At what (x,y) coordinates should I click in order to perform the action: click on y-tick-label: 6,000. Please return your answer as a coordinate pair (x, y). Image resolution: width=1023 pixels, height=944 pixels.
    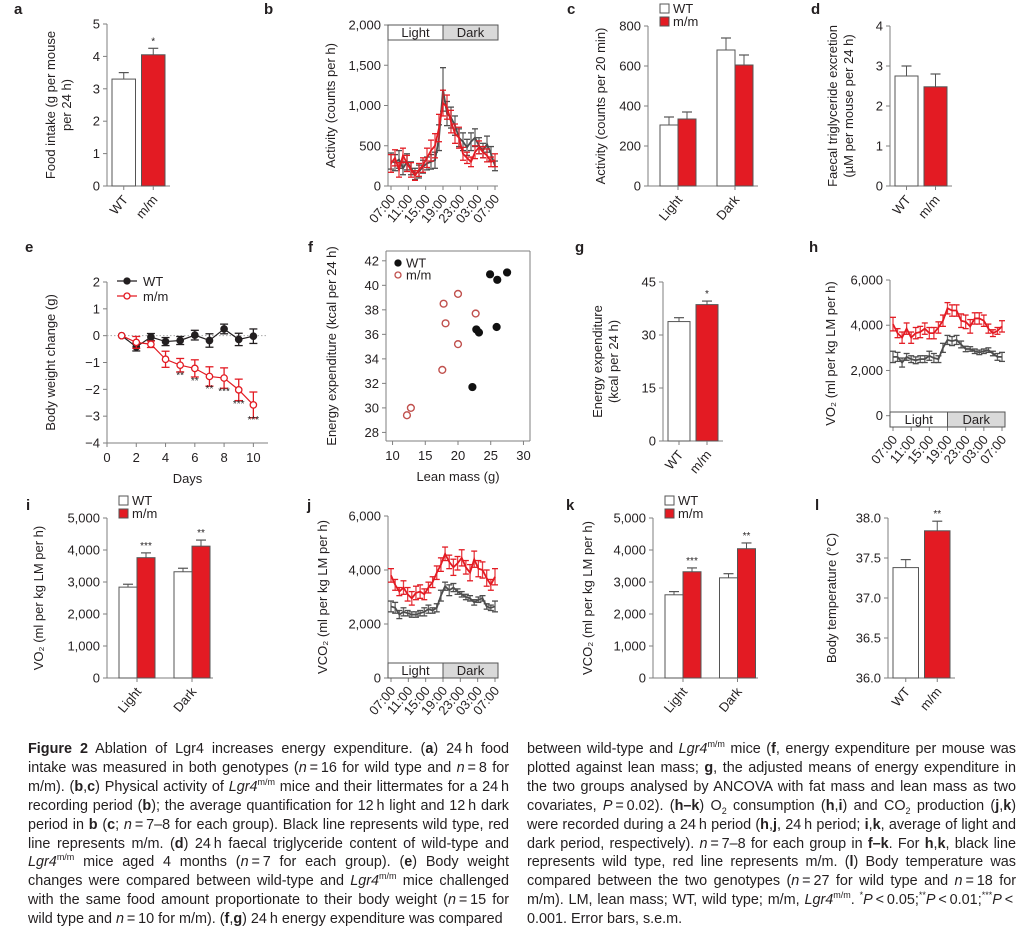
    Looking at the image, I should click on (866, 280).